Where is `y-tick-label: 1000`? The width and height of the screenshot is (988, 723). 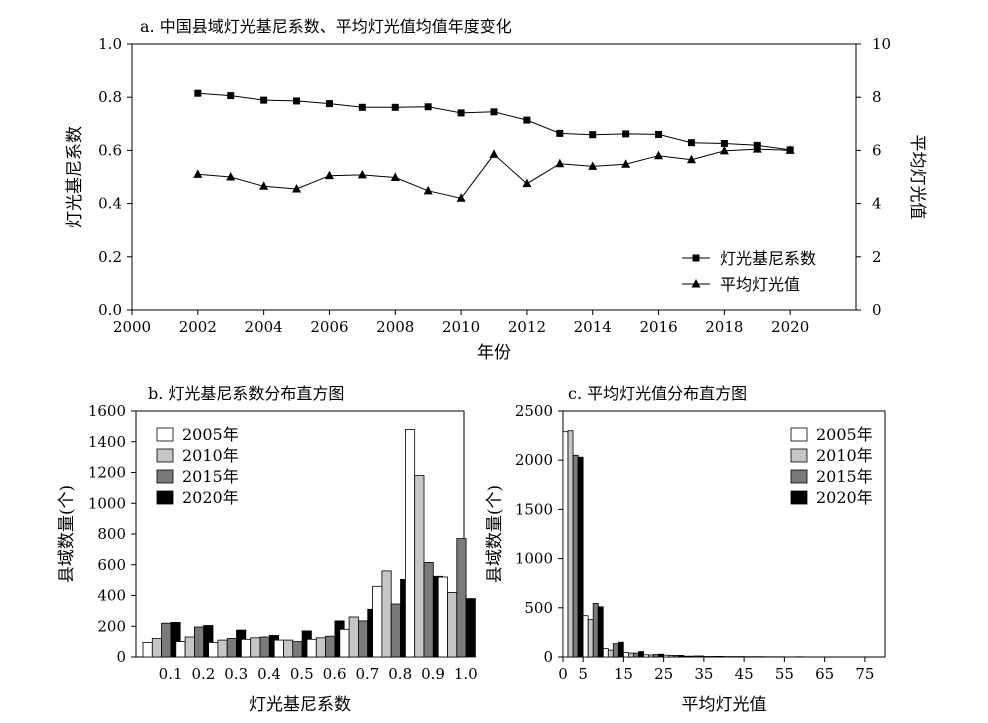 y-tick-label: 1000 is located at coordinates (107, 503).